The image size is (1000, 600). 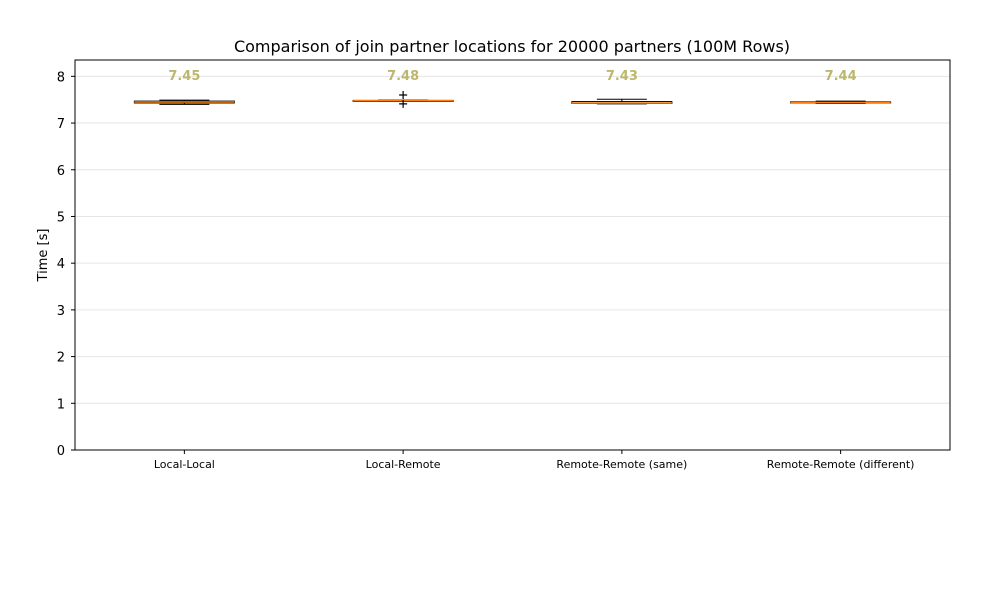 I want to click on y-tick-label: 2, so click(x=61, y=358).